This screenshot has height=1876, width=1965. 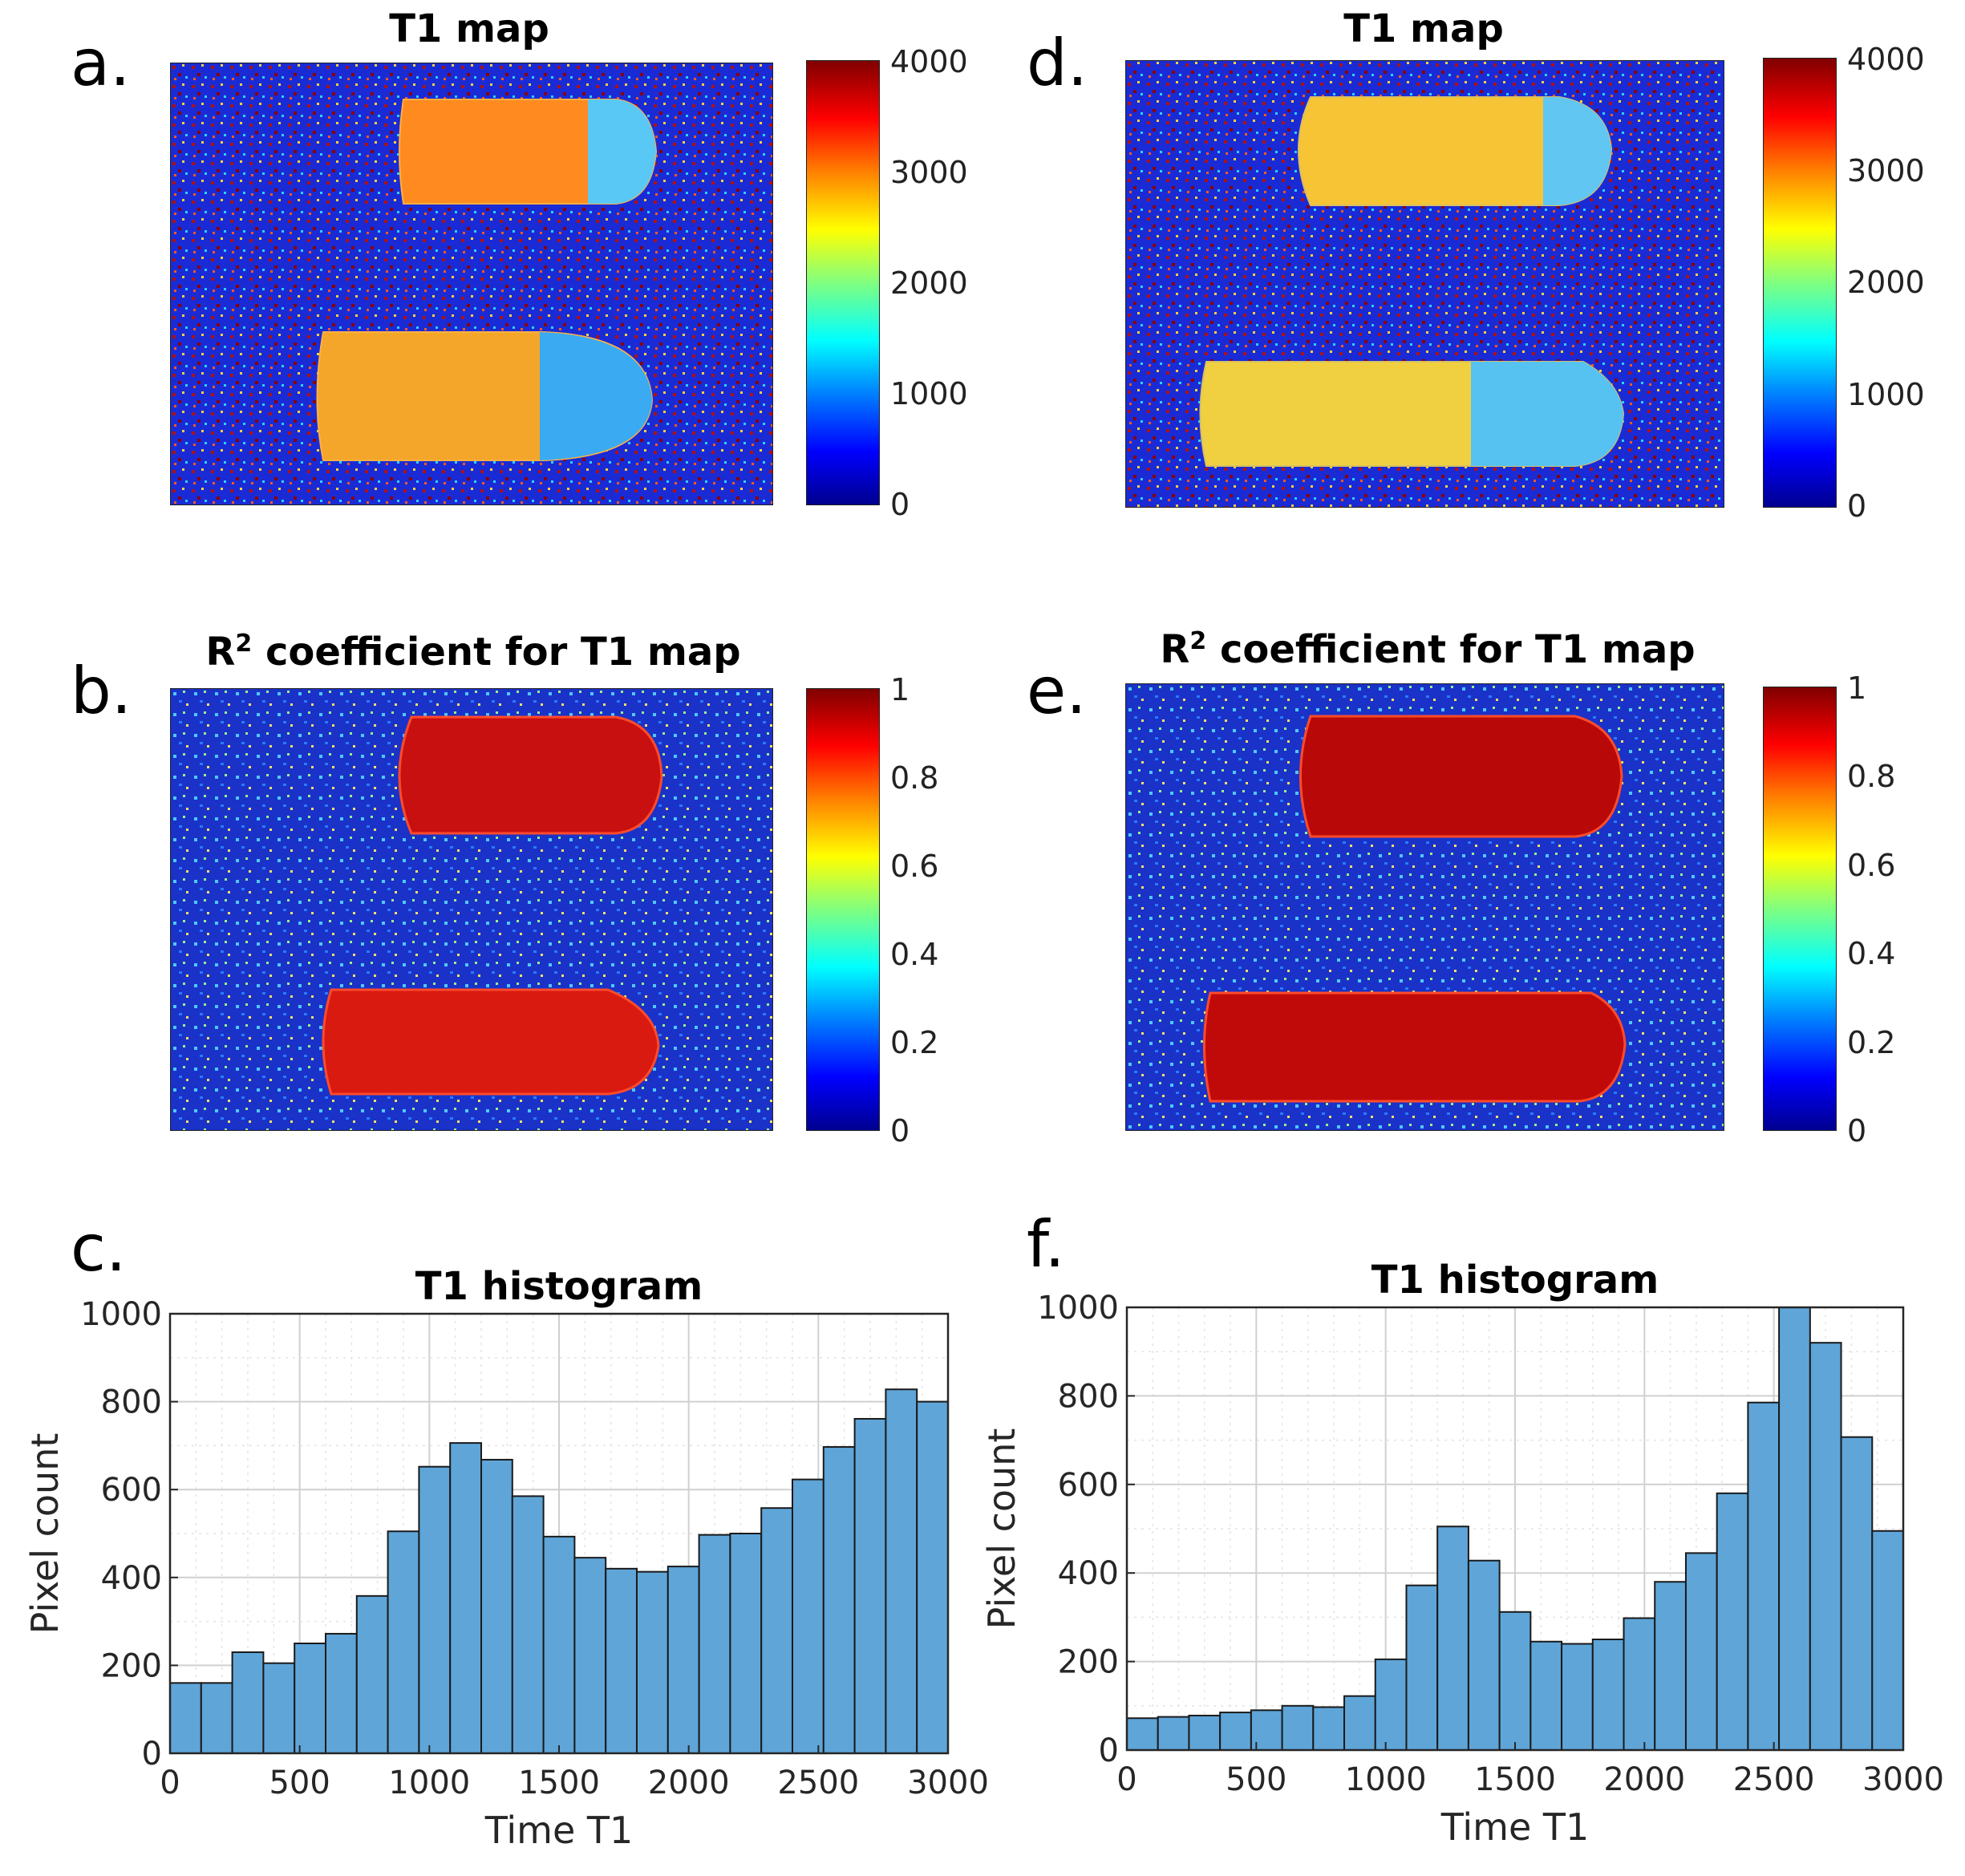 I want to click on cbar-a-tick-4000: 4000, so click(x=929, y=61).